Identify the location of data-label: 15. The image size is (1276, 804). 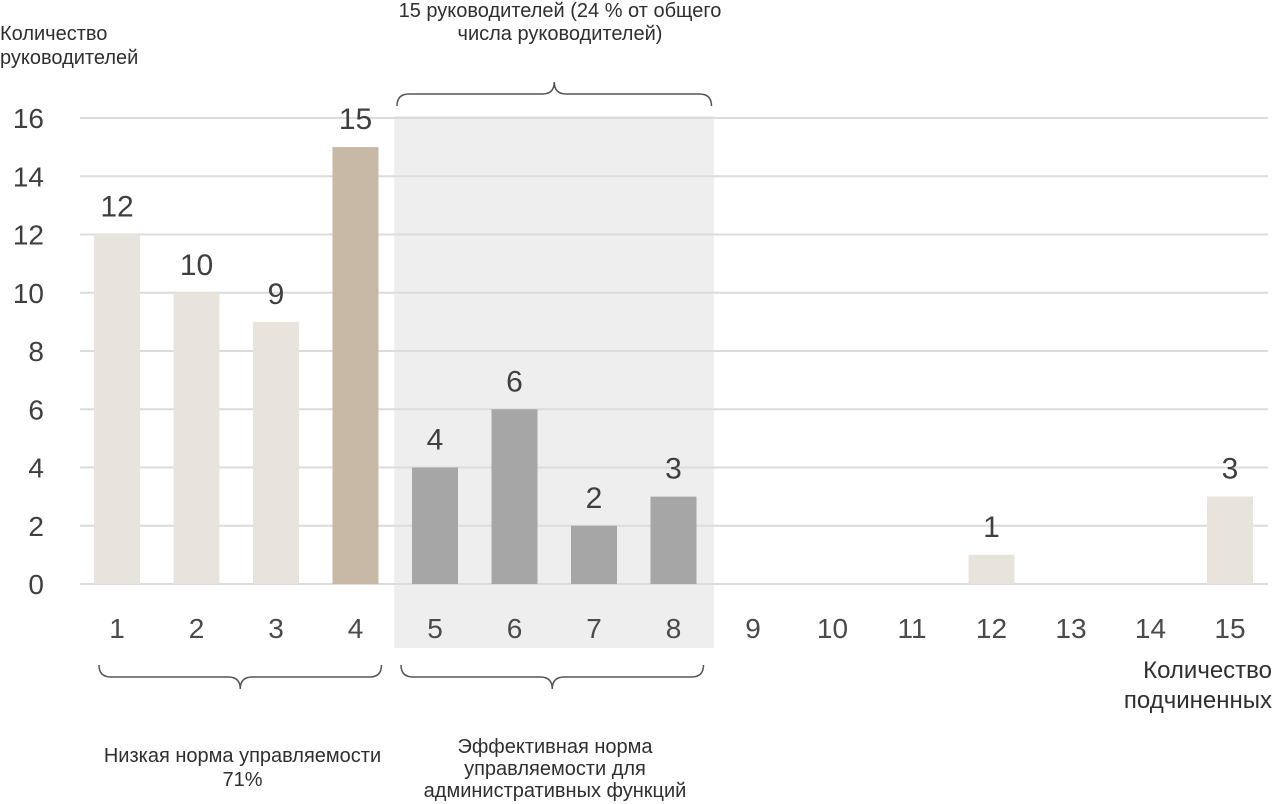
(355, 119).